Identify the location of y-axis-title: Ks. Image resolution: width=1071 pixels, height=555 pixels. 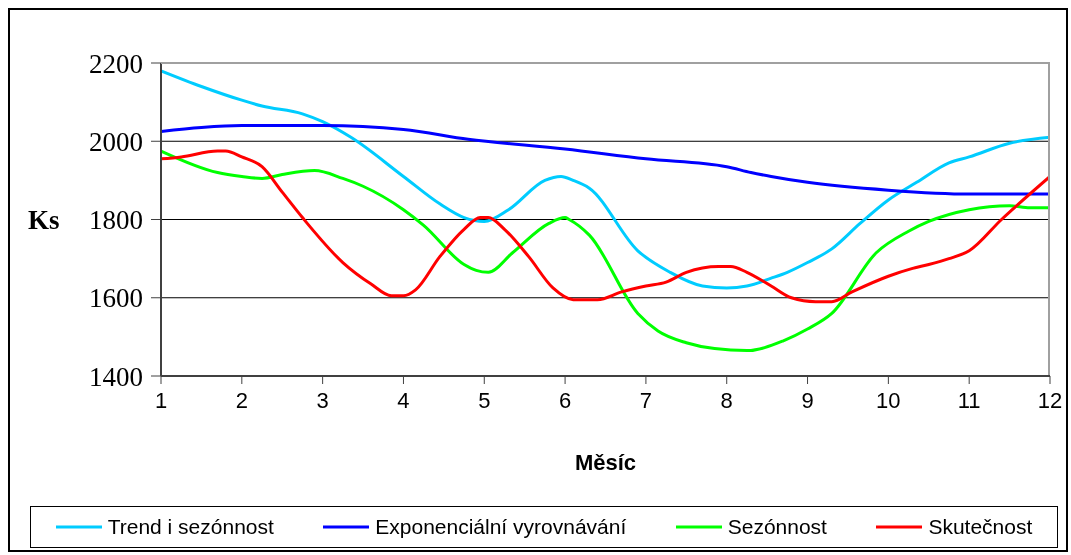
(44, 220).